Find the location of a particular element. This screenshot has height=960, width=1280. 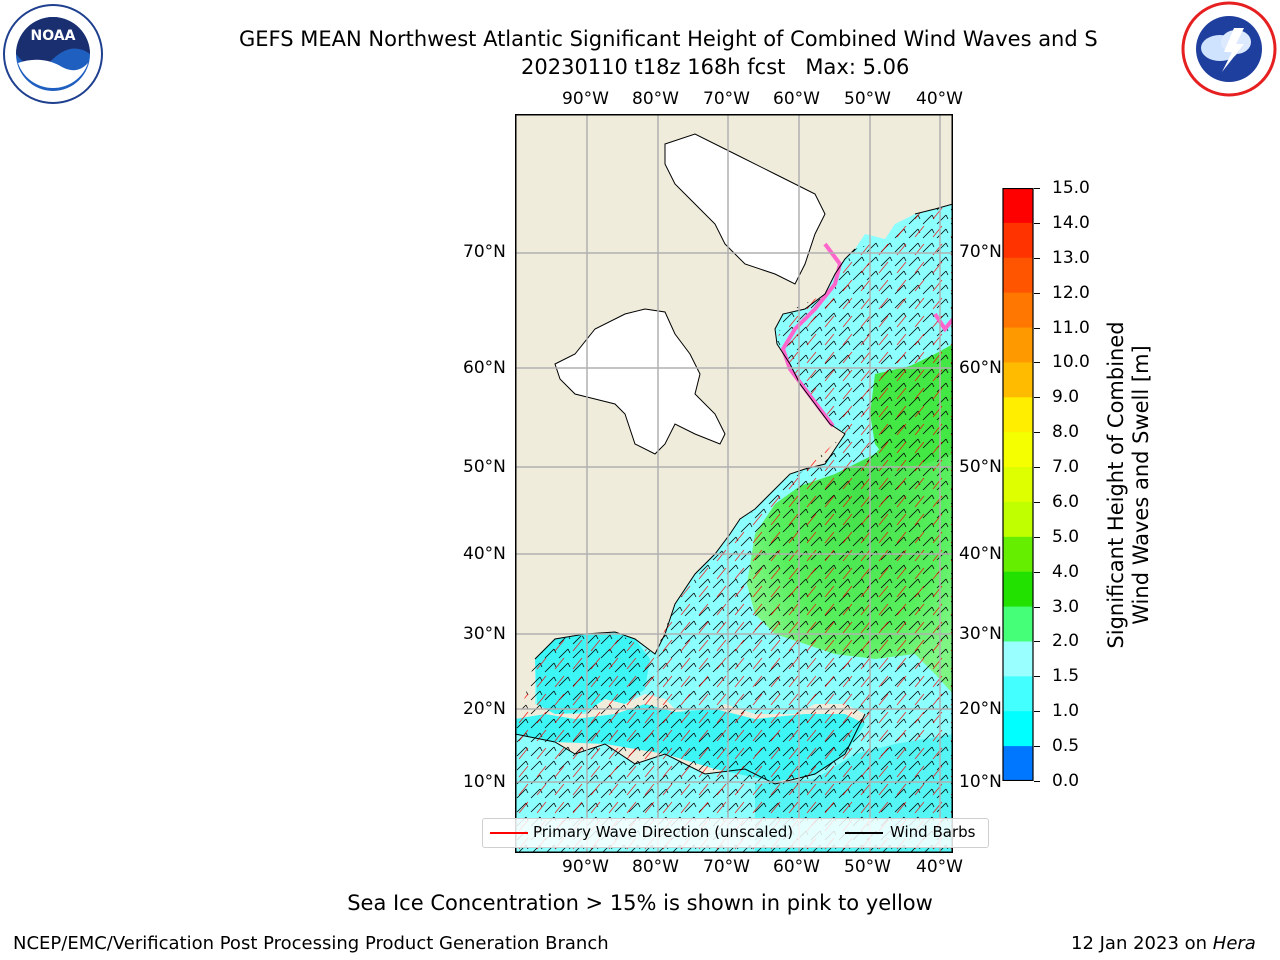

colorbar-tick-label: 12.0 is located at coordinates (1071, 292).